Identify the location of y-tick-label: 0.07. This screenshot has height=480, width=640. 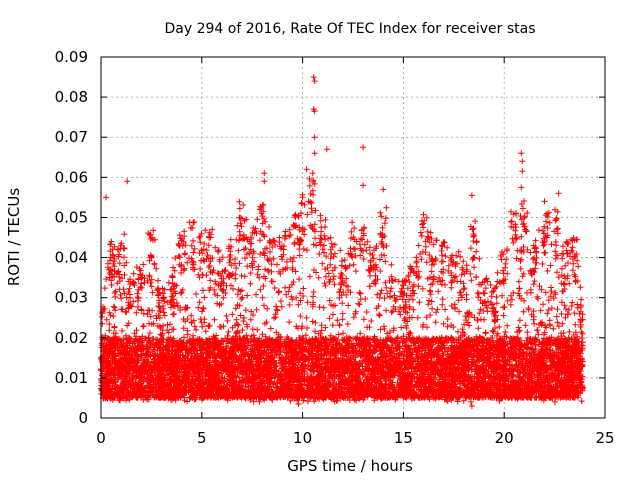
(71, 137).